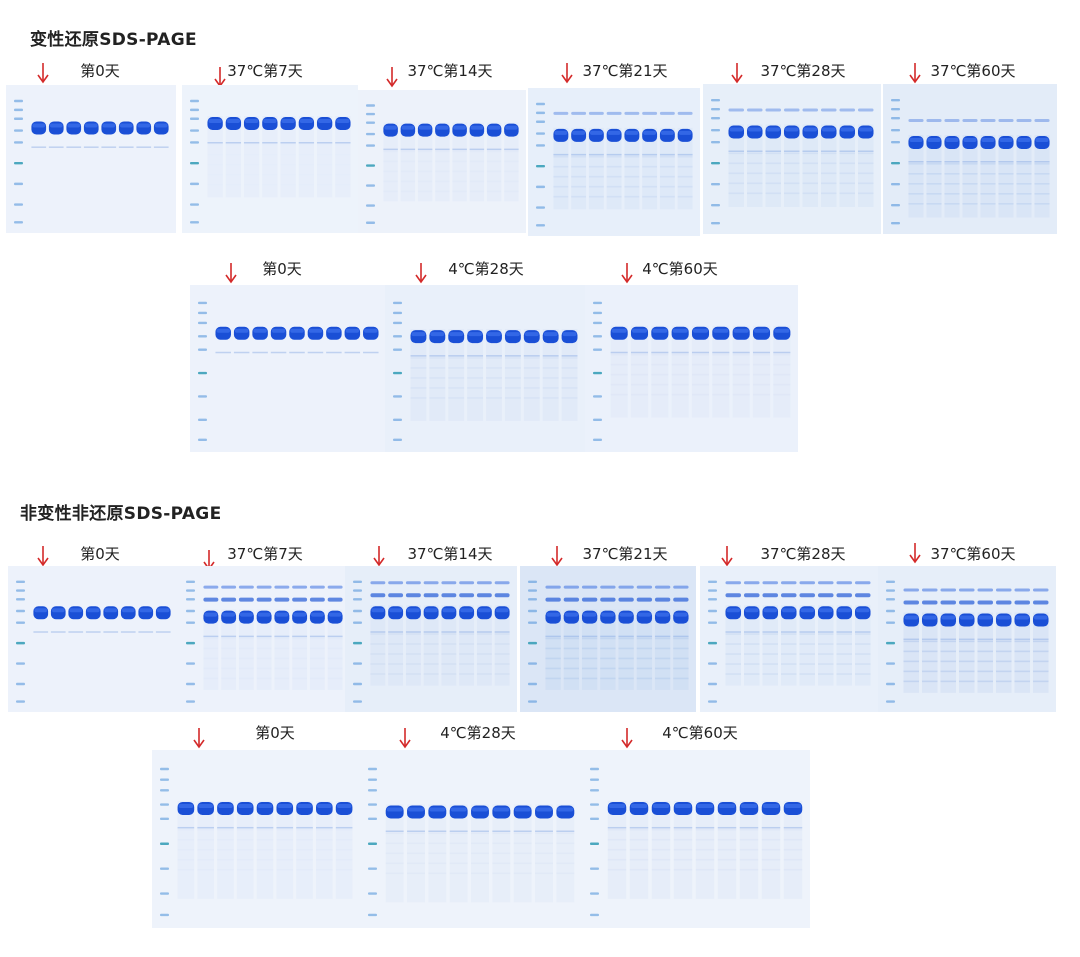 The height and width of the screenshot is (957, 1080). Describe the element at coordinates (113, 40) in the screenshot. I see `section-title-reducing: 变性还原SDS-PAGE` at that location.